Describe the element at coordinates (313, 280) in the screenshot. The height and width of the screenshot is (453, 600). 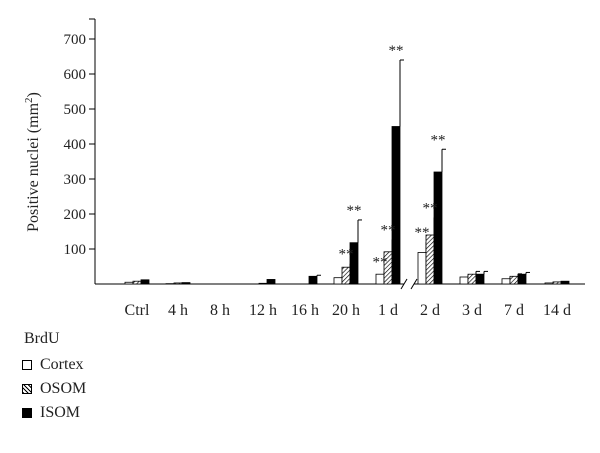
I see `bar-isom-16h` at that location.